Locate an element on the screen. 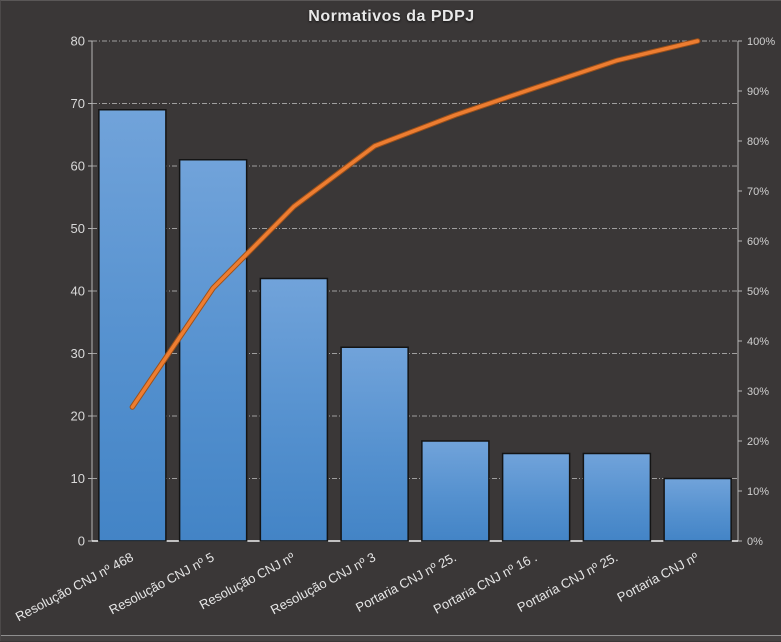  pct-axis-label: 40% is located at coordinates (758, 342).